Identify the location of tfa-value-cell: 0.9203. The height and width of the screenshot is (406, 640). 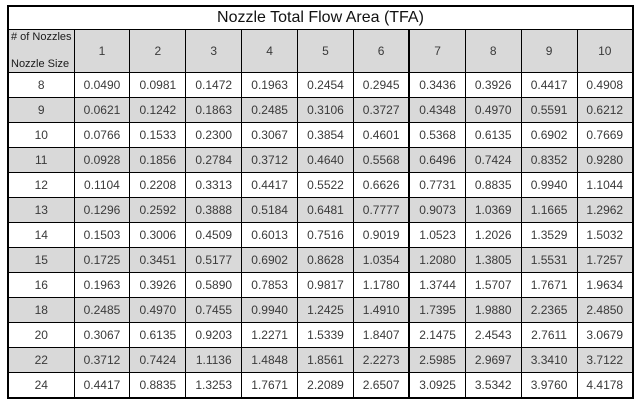
(214, 335).